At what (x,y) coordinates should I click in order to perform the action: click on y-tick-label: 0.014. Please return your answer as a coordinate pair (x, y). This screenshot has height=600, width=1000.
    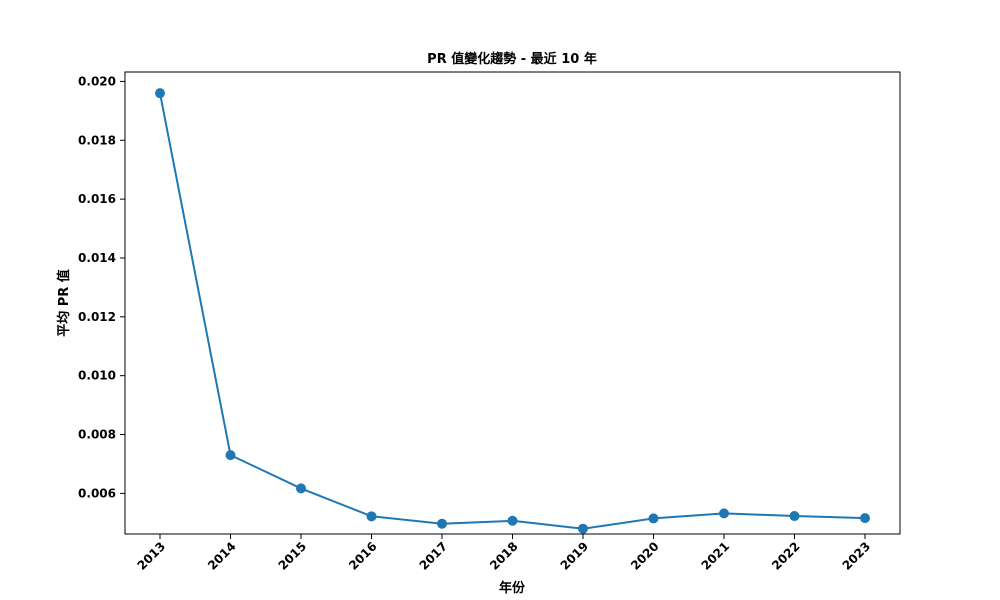
    Looking at the image, I should click on (97, 258).